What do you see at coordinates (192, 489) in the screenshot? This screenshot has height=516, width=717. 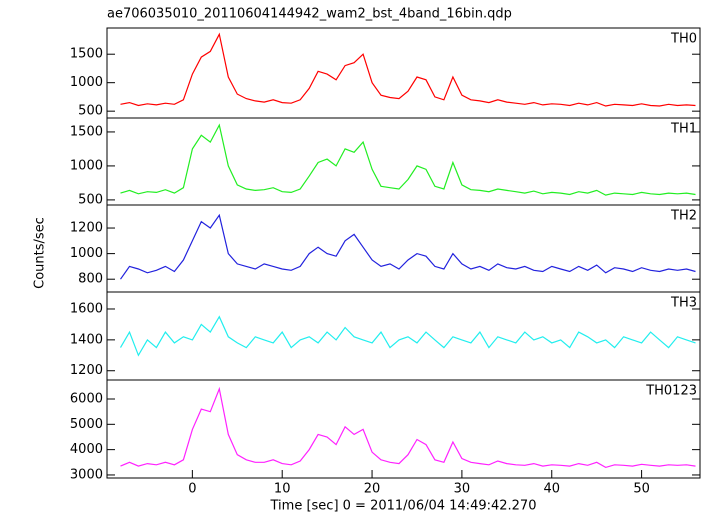 I see `x-tick-label: 0` at bounding box center [192, 489].